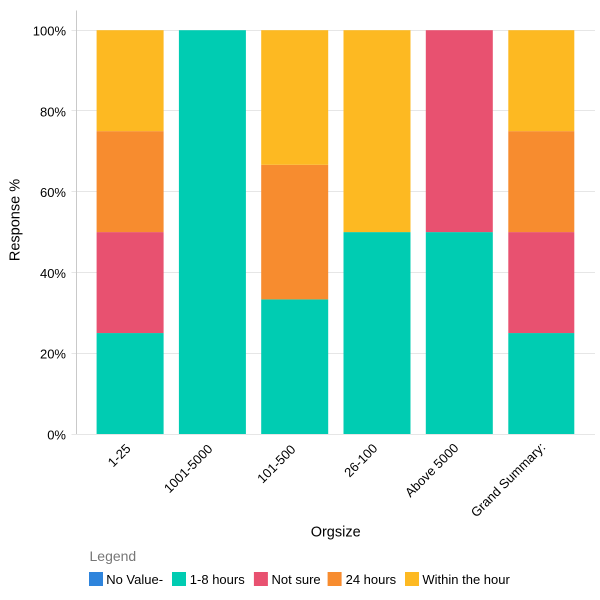  Describe the element at coordinates (296, 579) in the screenshot. I see `svg-text: Not sure` at that location.